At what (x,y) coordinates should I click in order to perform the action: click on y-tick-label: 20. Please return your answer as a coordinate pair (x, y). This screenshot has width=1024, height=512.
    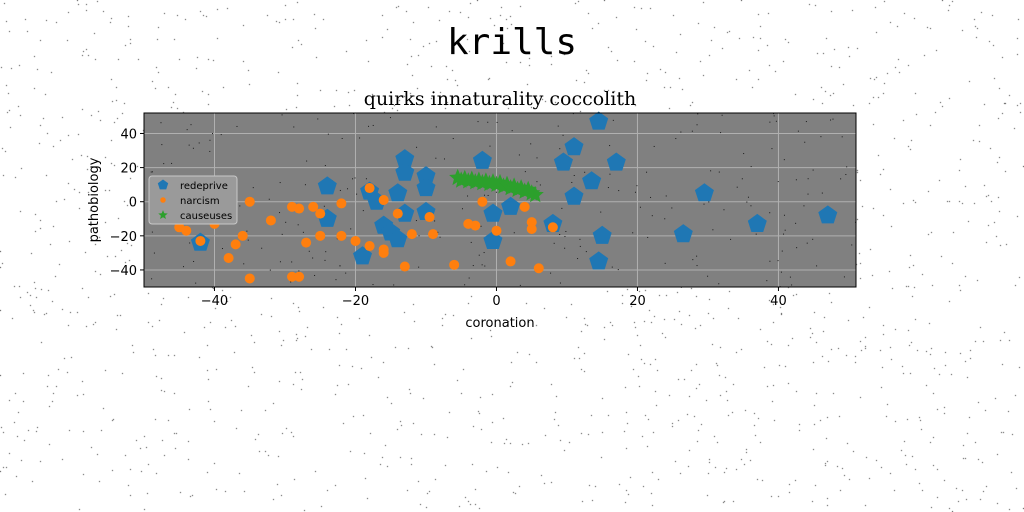
    Looking at the image, I should click on (128, 169).